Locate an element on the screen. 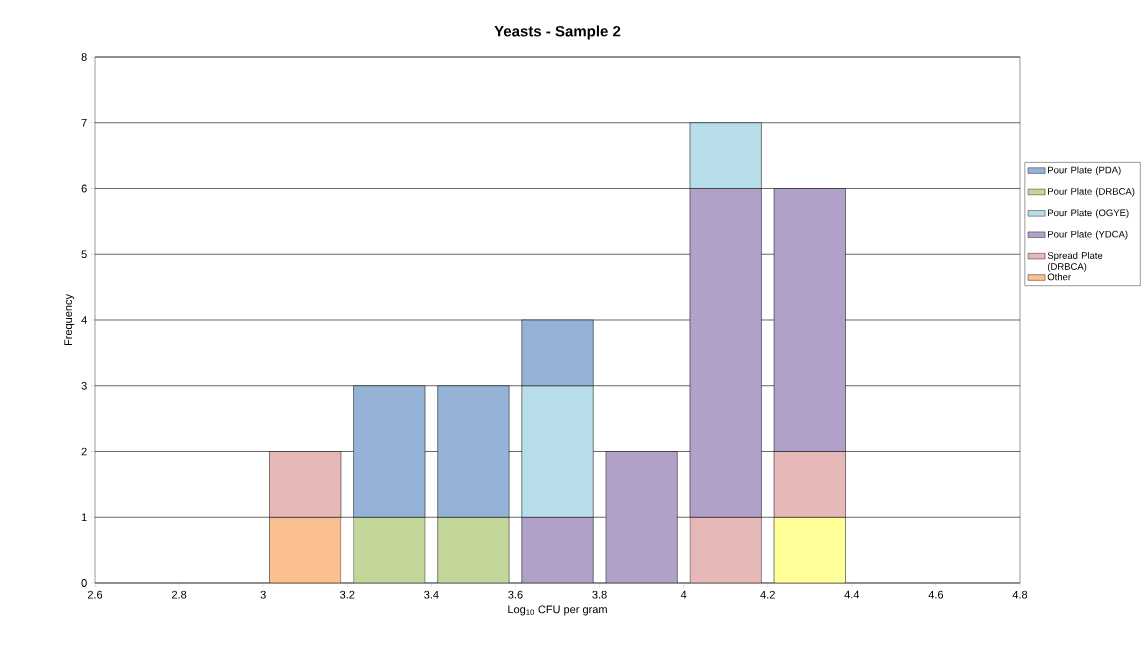 The height and width of the screenshot is (669, 1143). legend-label: Pour Plate (PDA) is located at coordinates (1084, 171).